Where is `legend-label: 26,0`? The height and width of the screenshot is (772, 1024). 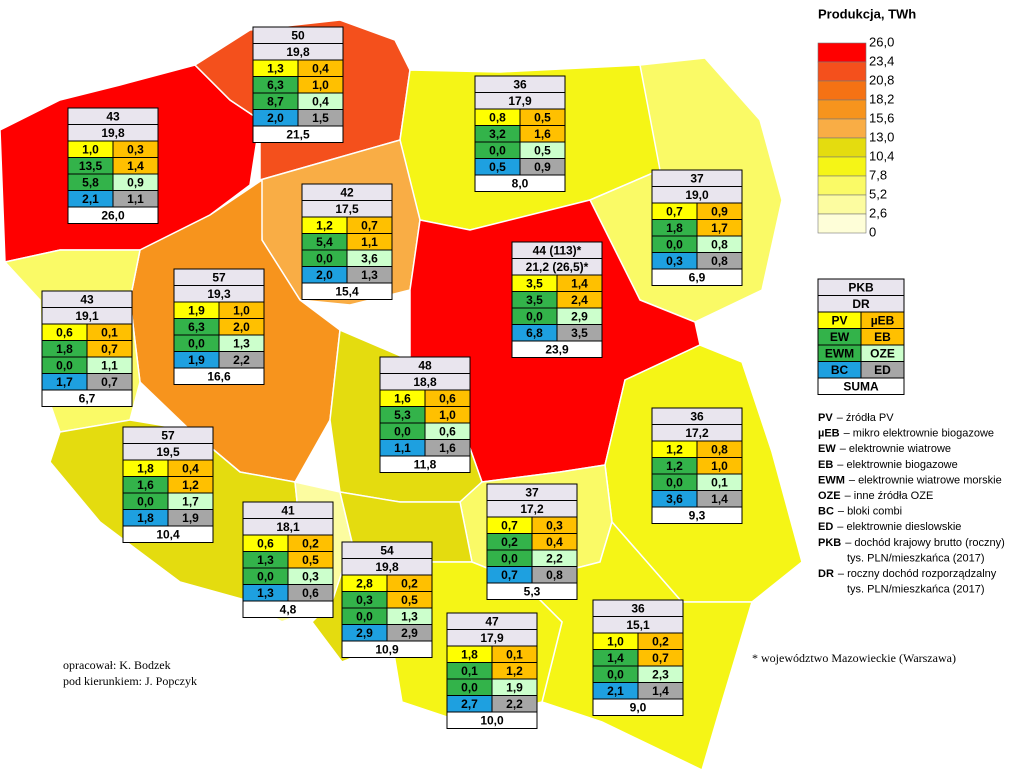 legend-label: 26,0 is located at coordinates (881, 41).